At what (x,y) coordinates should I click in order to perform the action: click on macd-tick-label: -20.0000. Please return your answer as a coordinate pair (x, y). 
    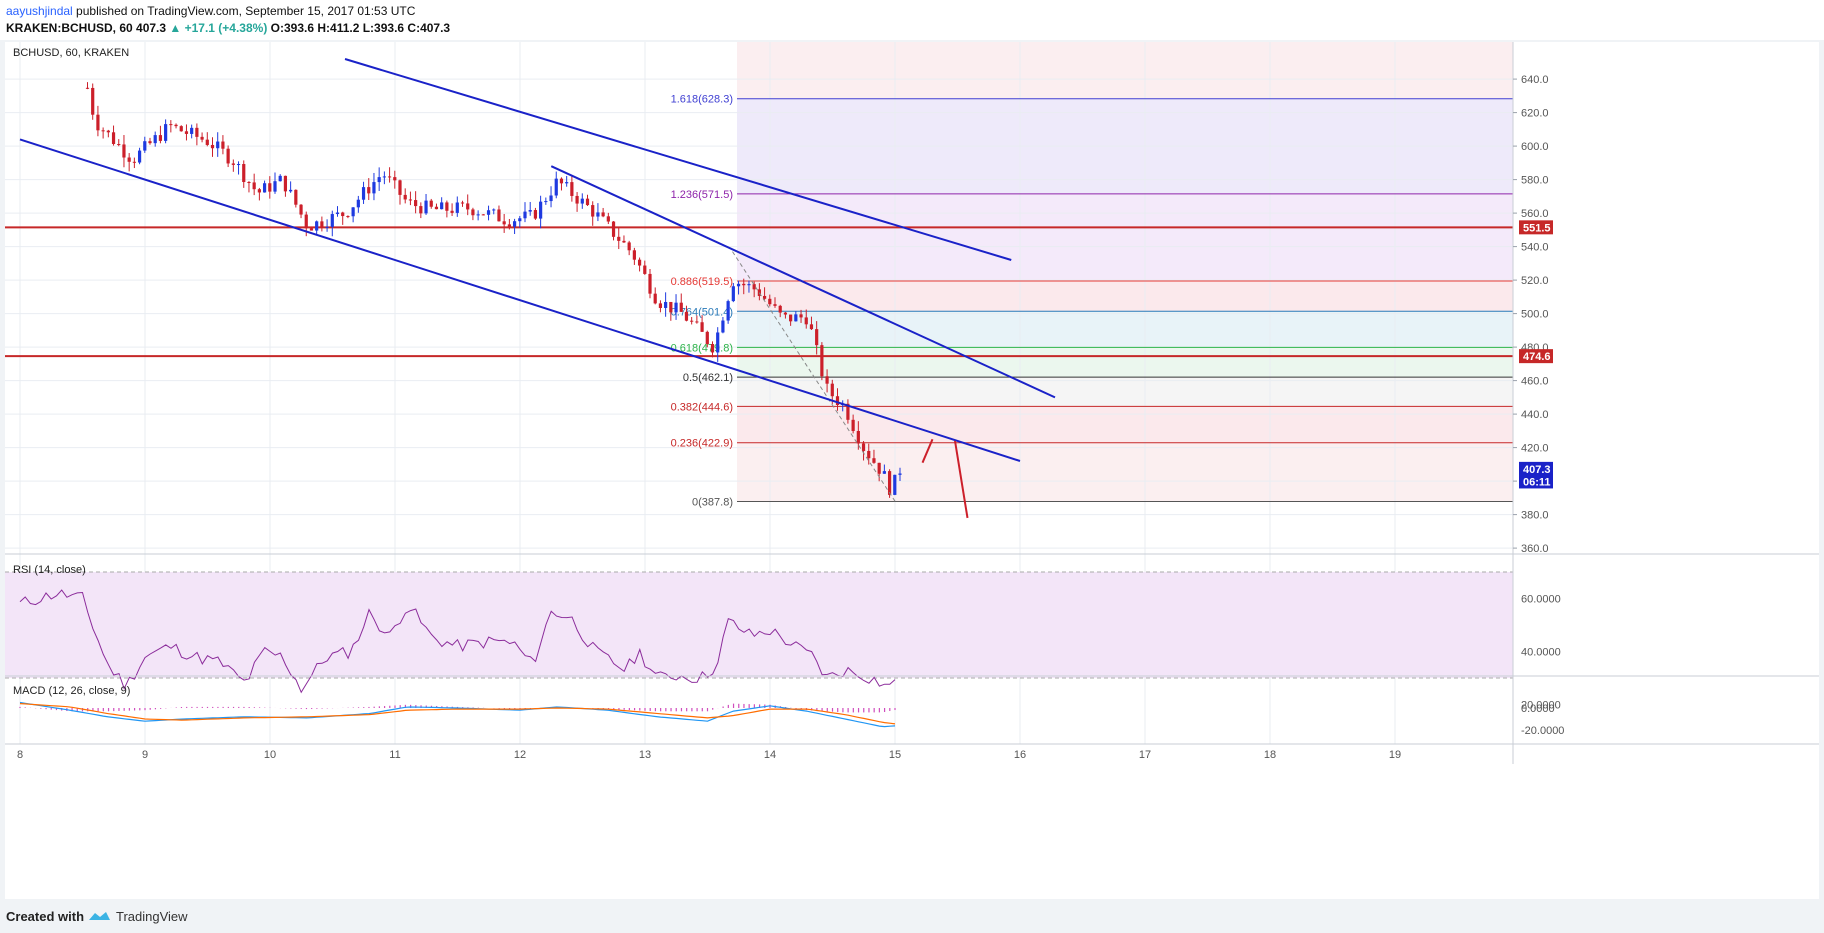
    Looking at the image, I should click on (1542, 731).